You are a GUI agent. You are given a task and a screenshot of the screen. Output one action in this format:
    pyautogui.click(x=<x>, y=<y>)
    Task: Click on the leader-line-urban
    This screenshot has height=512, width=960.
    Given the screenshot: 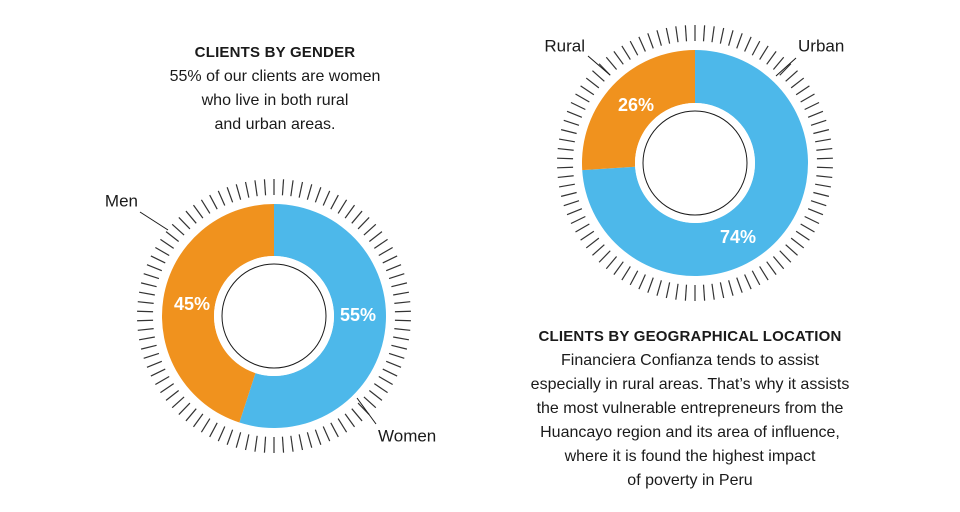 What is the action you would take?
    pyautogui.click(x=786, y=67)
    